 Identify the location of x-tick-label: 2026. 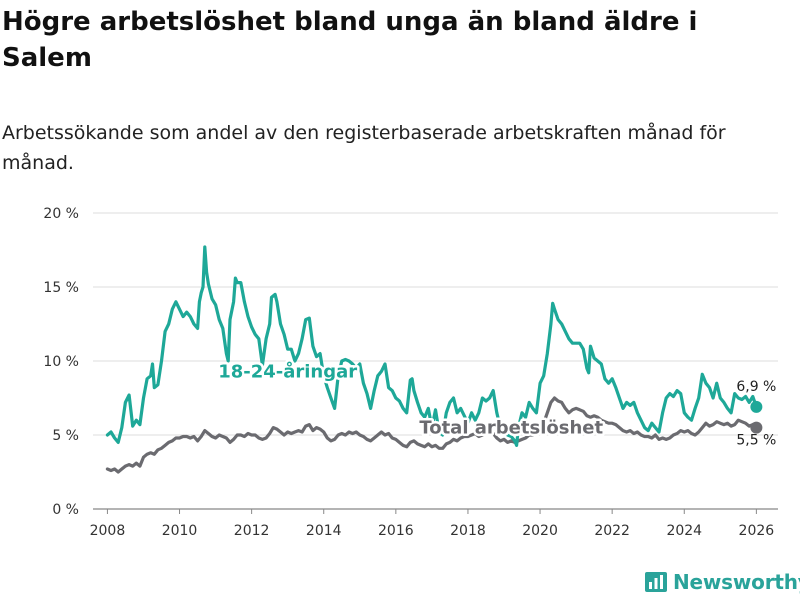
(757, 531).